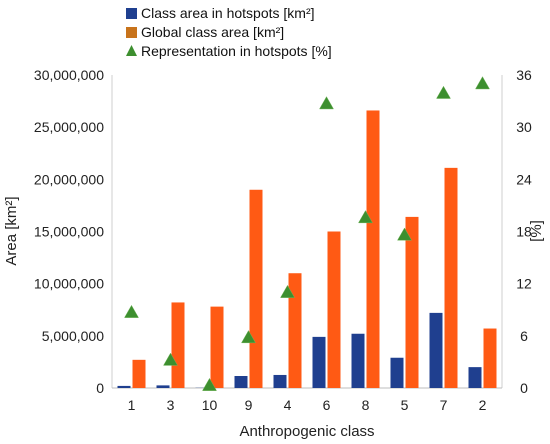 The height and width of the screenshot is (444, 550). I want to click on x-tick-label: 1, so click(132, 405).